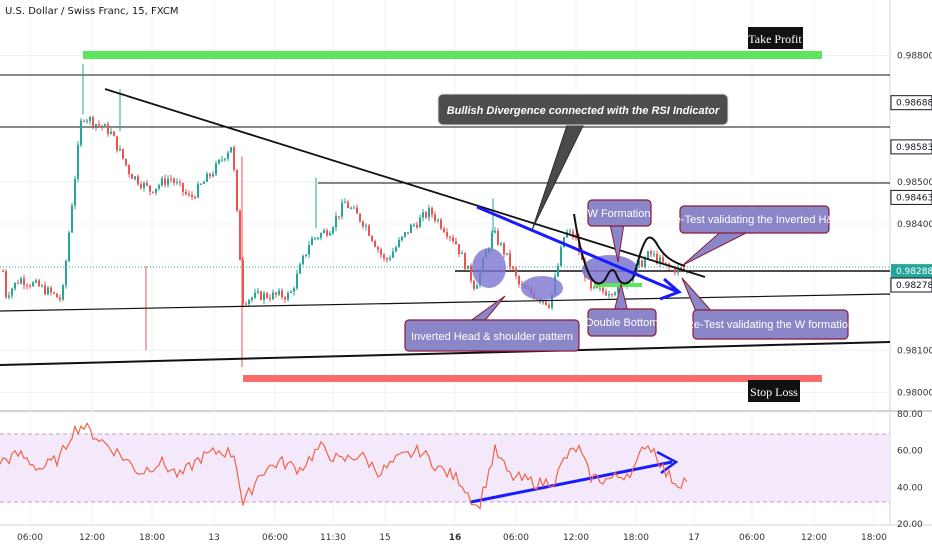  Describe the element at coordinates (914, 225) in the screenshot. I see `price-axis: 0.98800 0.98500 0.98400 0.98100 0.98000` at that location.